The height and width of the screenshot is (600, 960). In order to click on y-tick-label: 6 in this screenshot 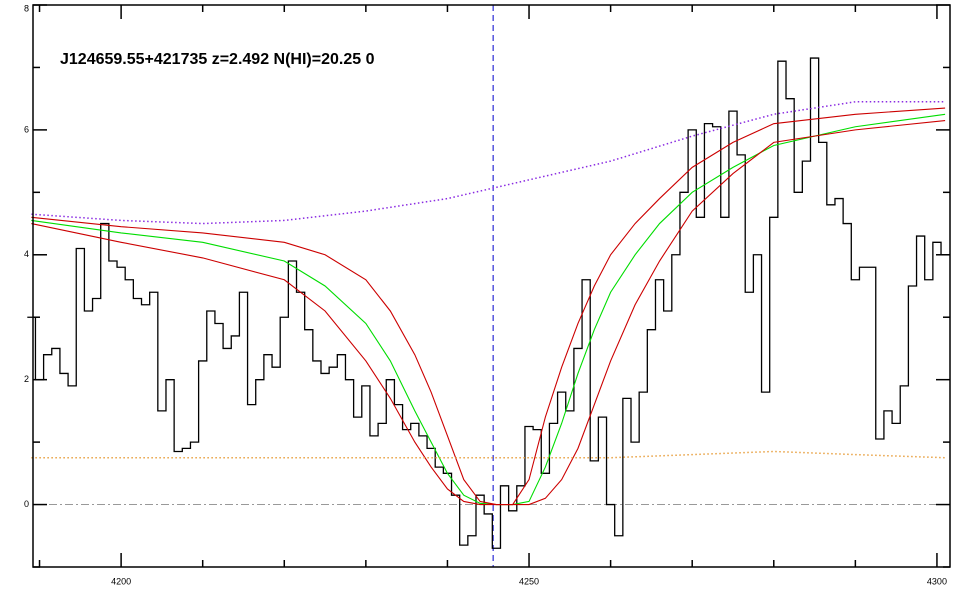, I will do `click(26, 129)`.